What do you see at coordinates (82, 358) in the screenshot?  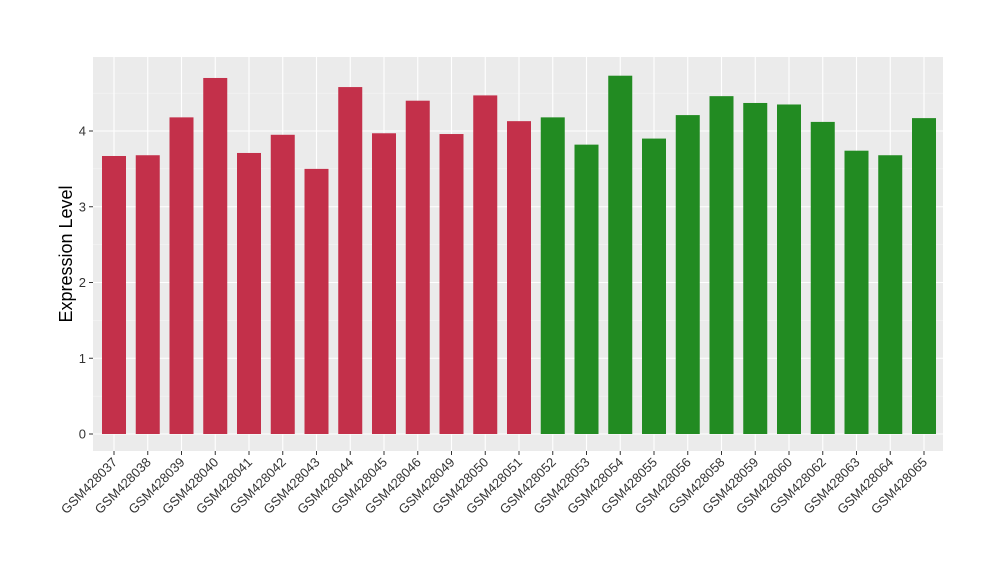 I see `y-tick-label: 1` at bounding box center [82, 358].